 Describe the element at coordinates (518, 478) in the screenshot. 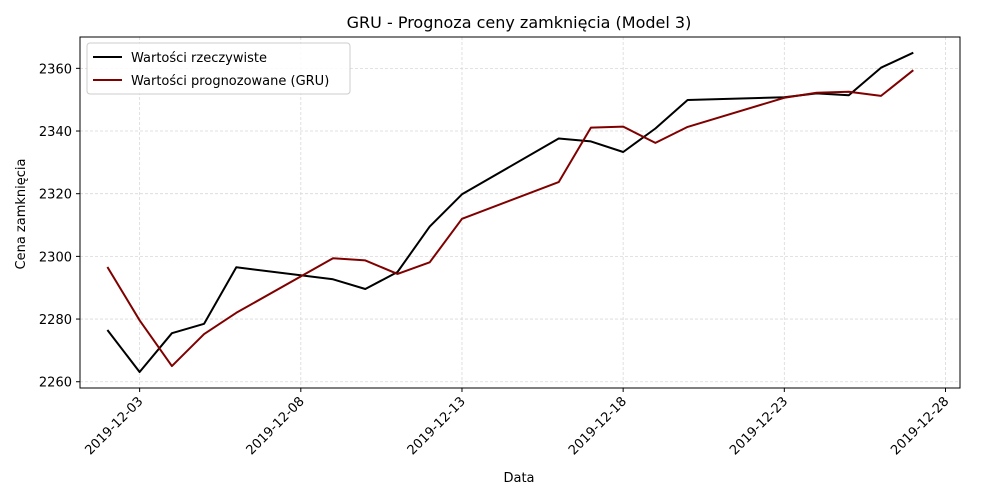

I see `x-axis-label: Data` at that location.